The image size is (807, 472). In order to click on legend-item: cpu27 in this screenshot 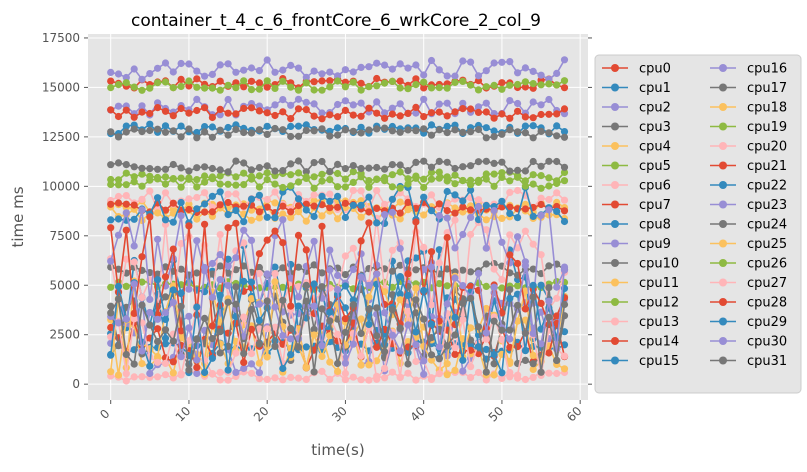, I will do `click(748, 283)`.